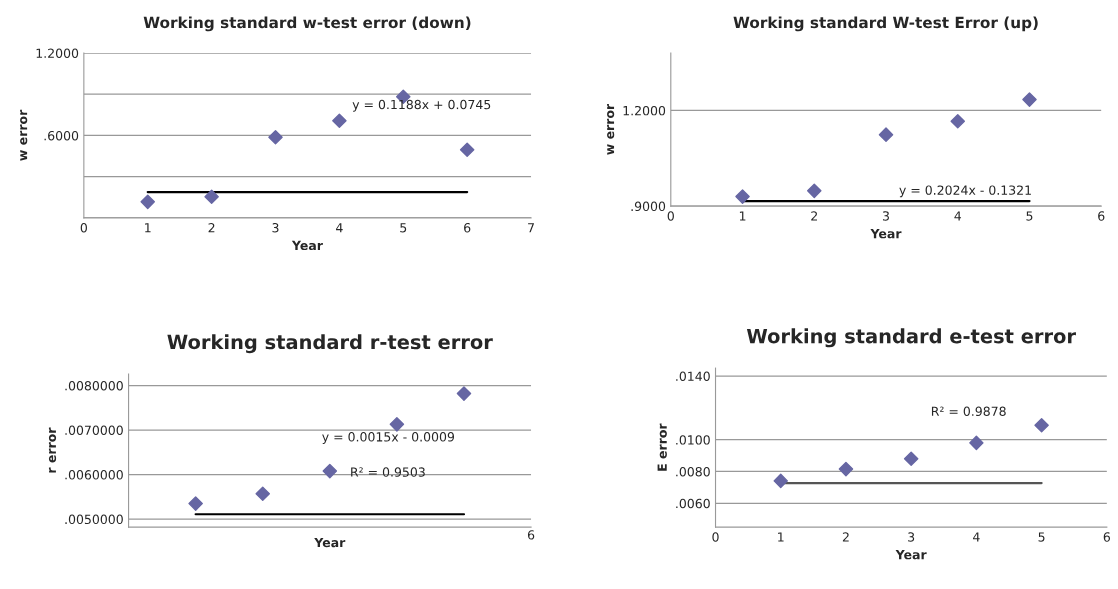  Describe the element at coordinates (94, 430) in the screenshot. I see `y-tick-label: .0070000` at that location.